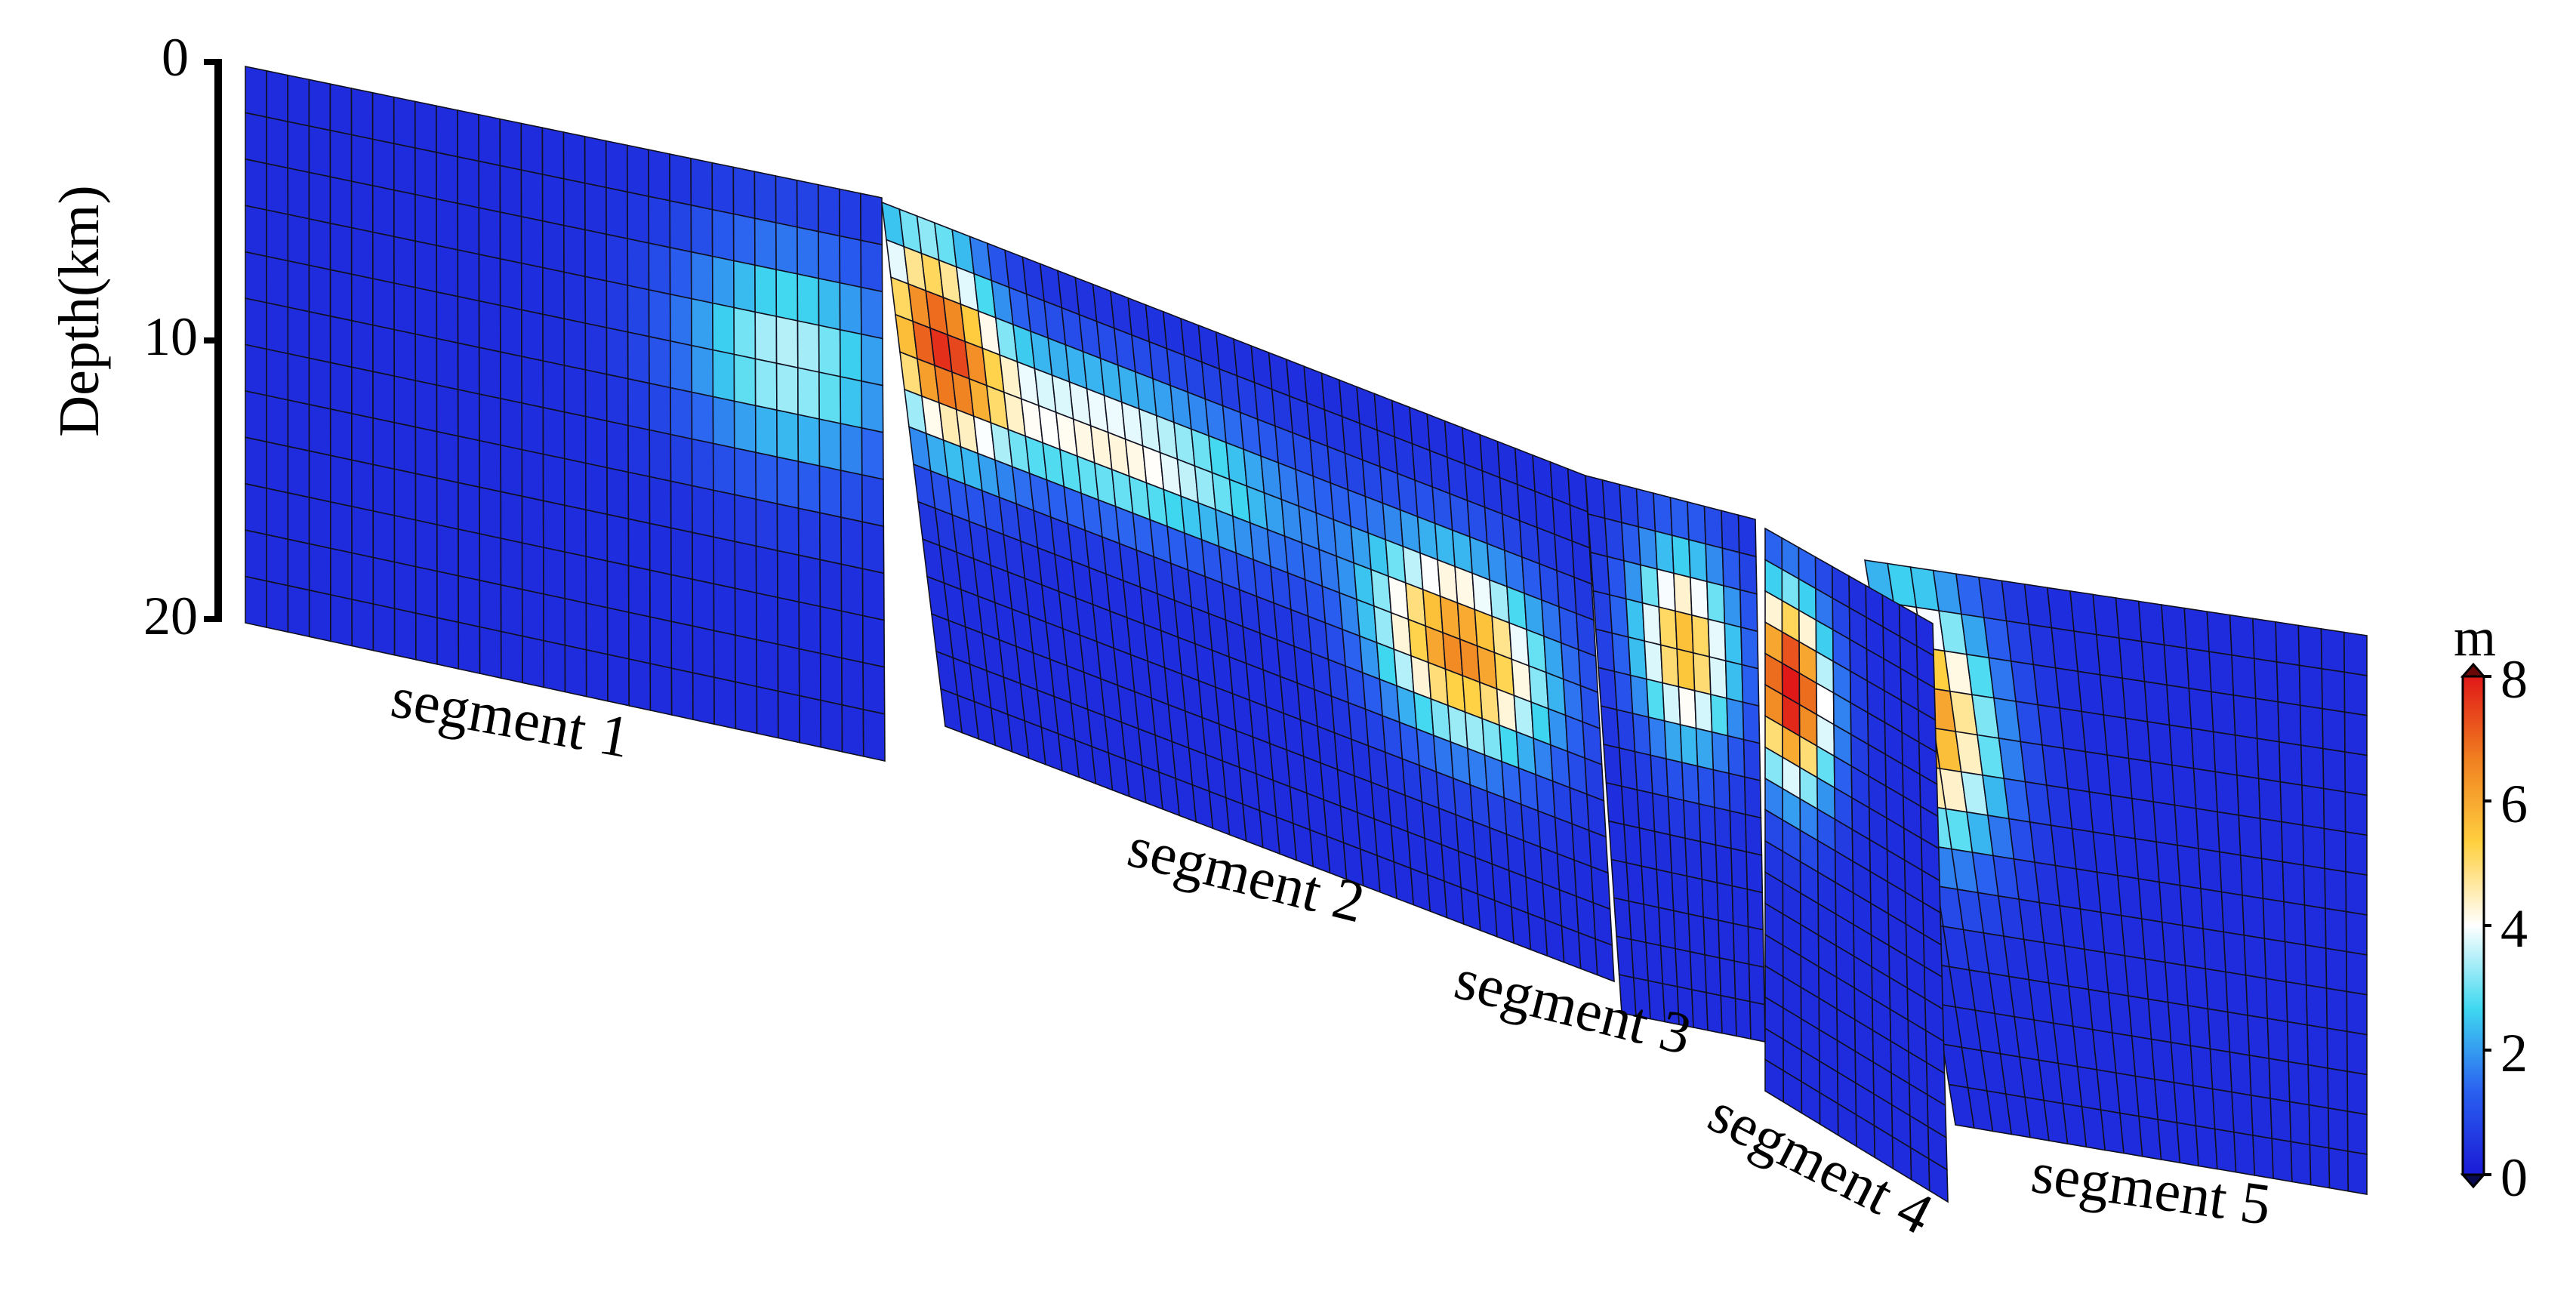 The image size is (2576, 1303). Describe the element at coordinates (2514, 1178) in the screenshot. I see `colorbar-tick-0: 0` at that location.